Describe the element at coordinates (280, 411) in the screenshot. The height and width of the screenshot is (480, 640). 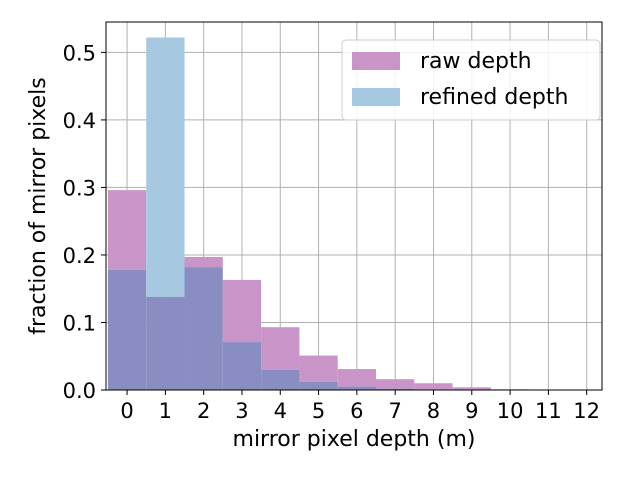
I see `x-tick-label: 4` at that location.